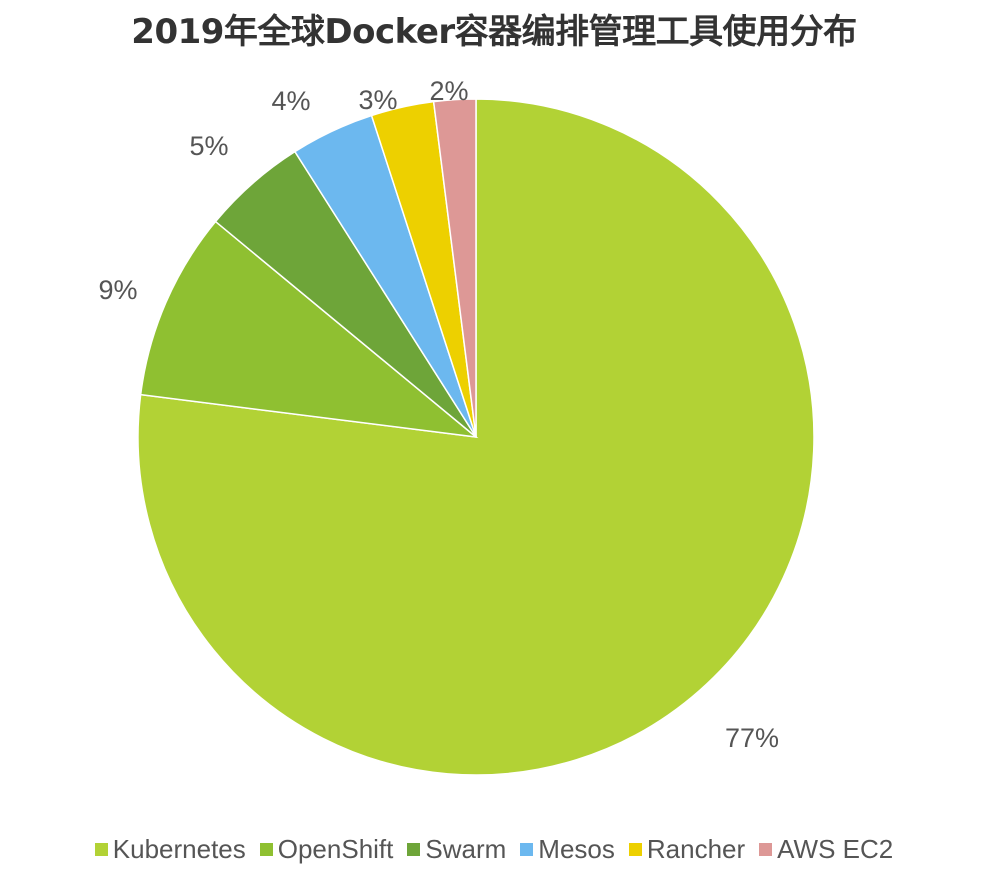 The height and width of the screenshot is (884, 988). I want to click on pie-slice-aws-ec2, so click(454, 268).